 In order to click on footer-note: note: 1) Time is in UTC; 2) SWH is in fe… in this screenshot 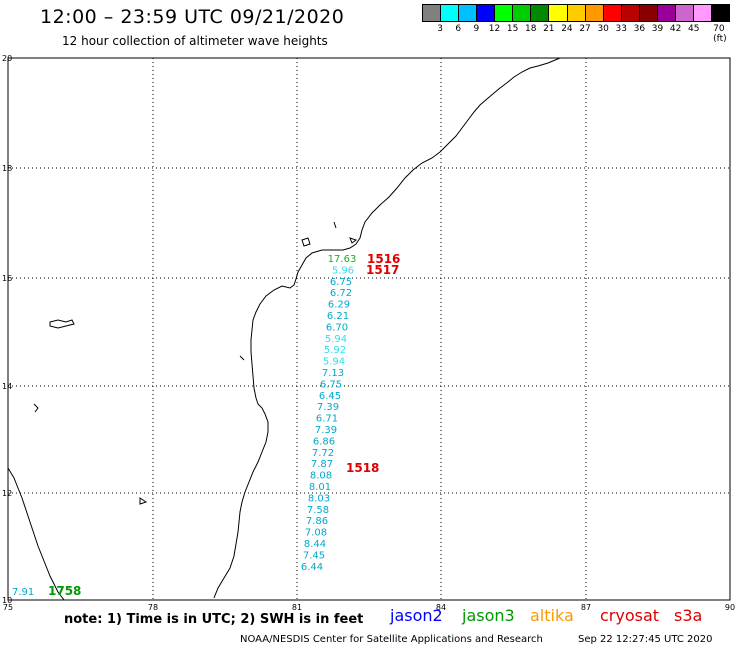, I will do `click(214, 619)`.